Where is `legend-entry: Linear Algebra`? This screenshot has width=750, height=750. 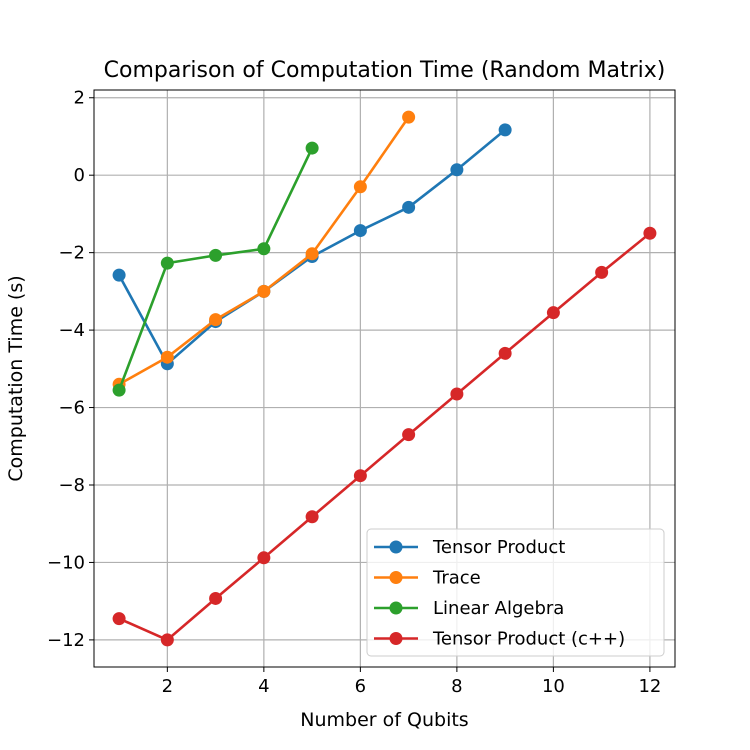 legend-entry: Linear Algebra is located at coordinates (469, 608).